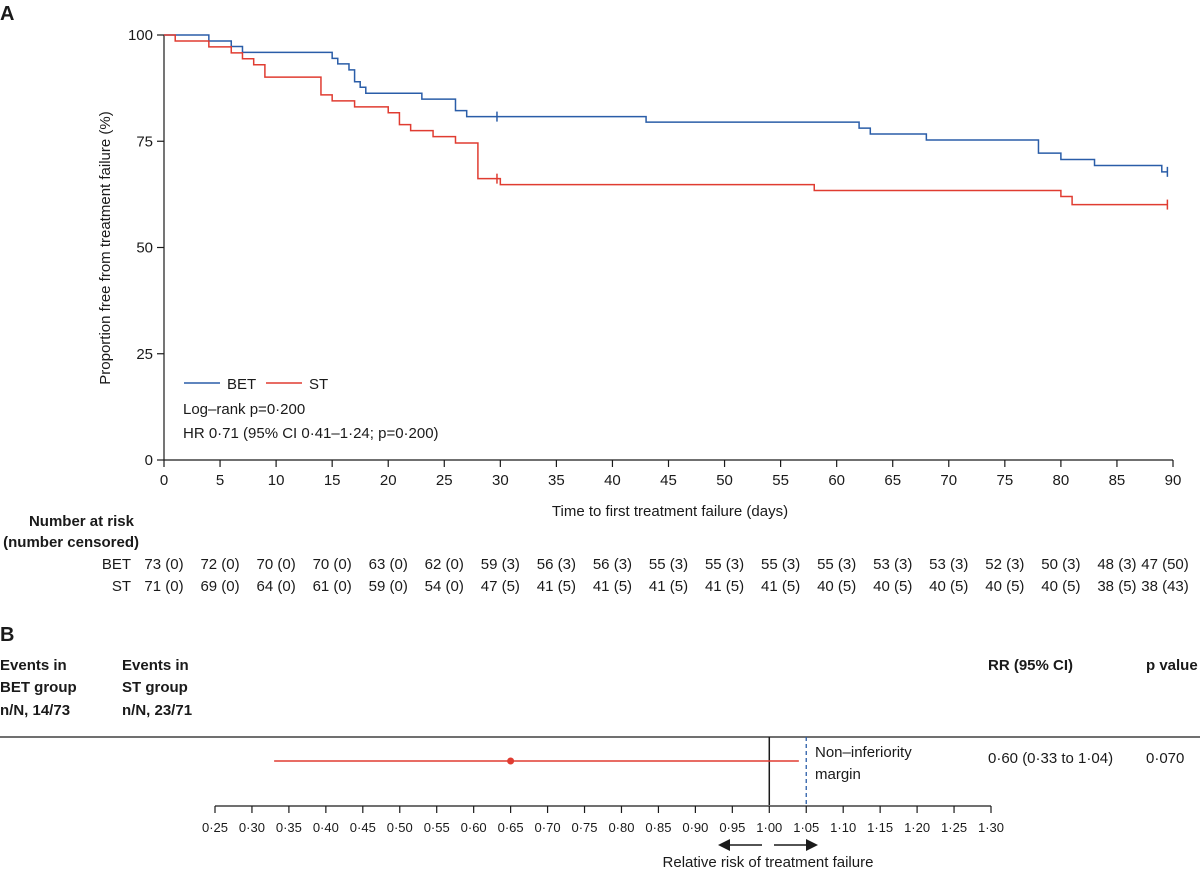 The image size is (1200, 870). I want to click on rr-point, so click(511, 761).